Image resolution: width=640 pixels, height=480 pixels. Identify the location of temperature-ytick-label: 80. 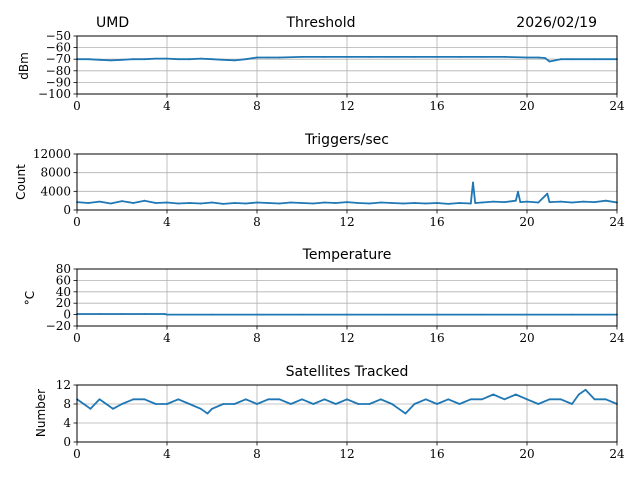
(63, 269).